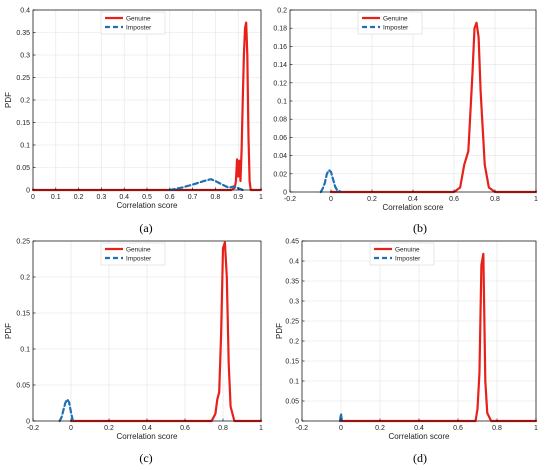 This screenshot has width=550, height=470. I want to click on y-tick-label: 0.06, so click(280, 138).